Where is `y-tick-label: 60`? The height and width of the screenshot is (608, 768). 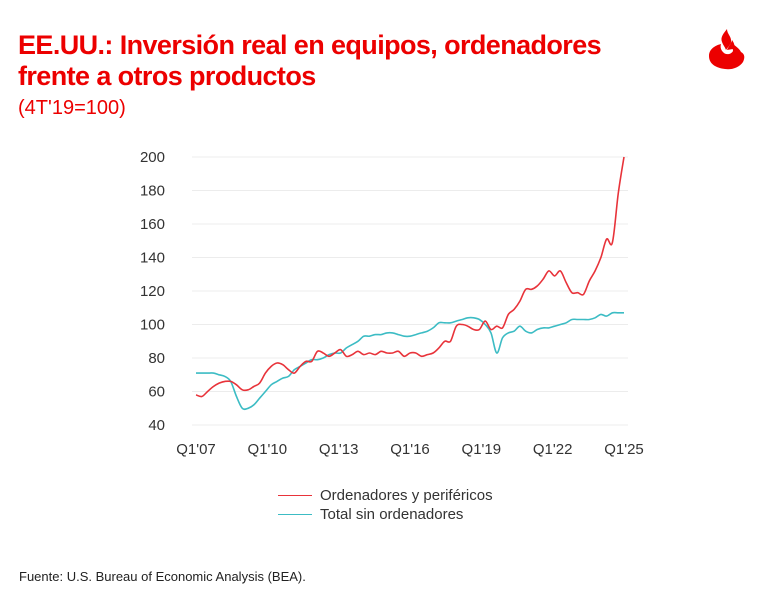
y-tick-label: 60 is located at coordinates (156, 392).